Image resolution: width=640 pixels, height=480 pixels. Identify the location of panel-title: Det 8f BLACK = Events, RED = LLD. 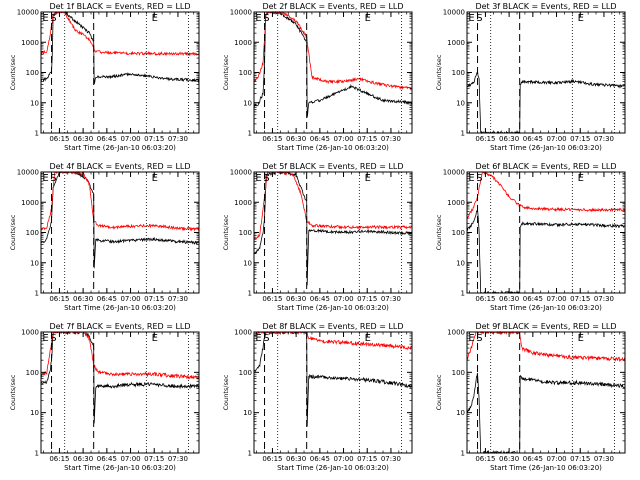
(332, 326).